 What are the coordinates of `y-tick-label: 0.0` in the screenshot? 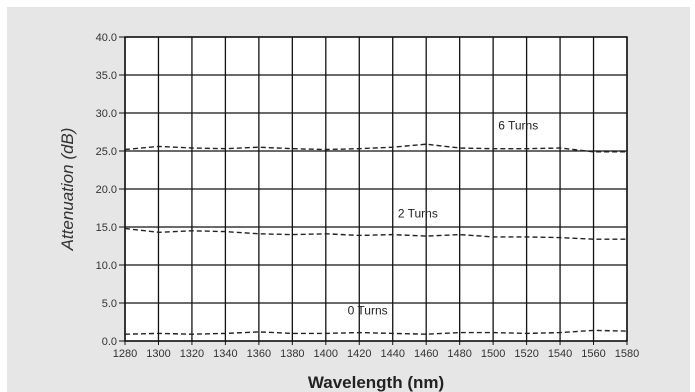 It's located at (109, 342).